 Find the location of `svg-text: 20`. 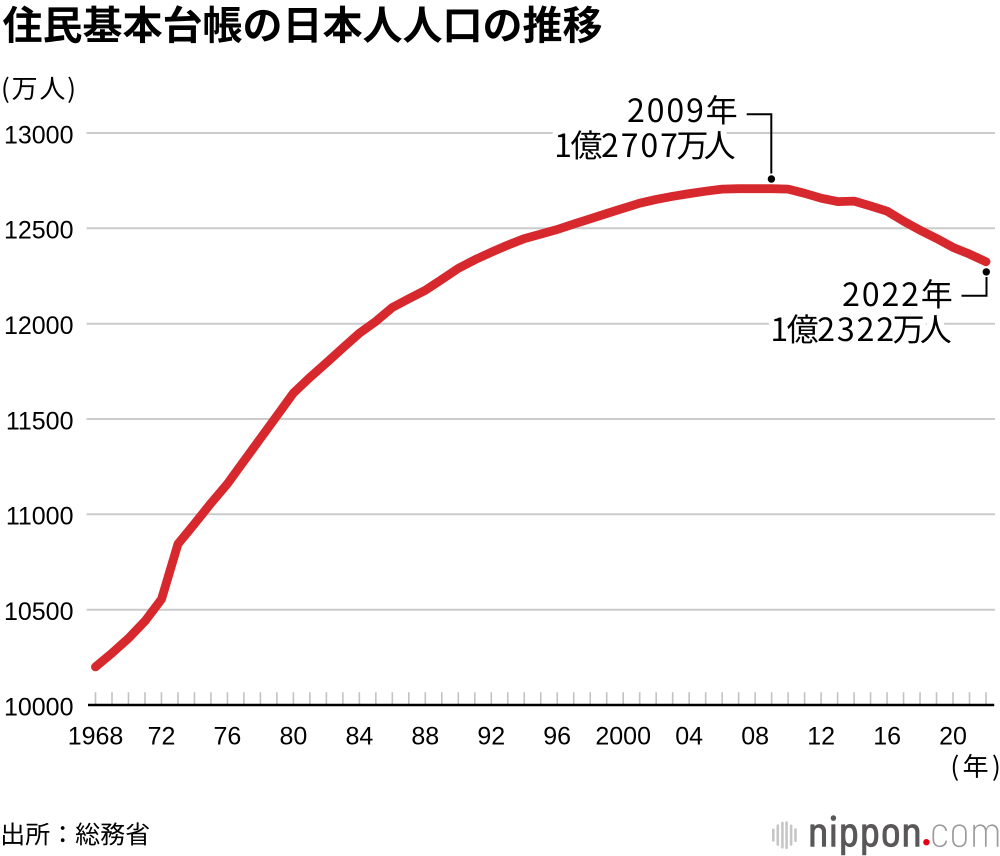

svg-text: 20 is located at coordinates (953, 737).